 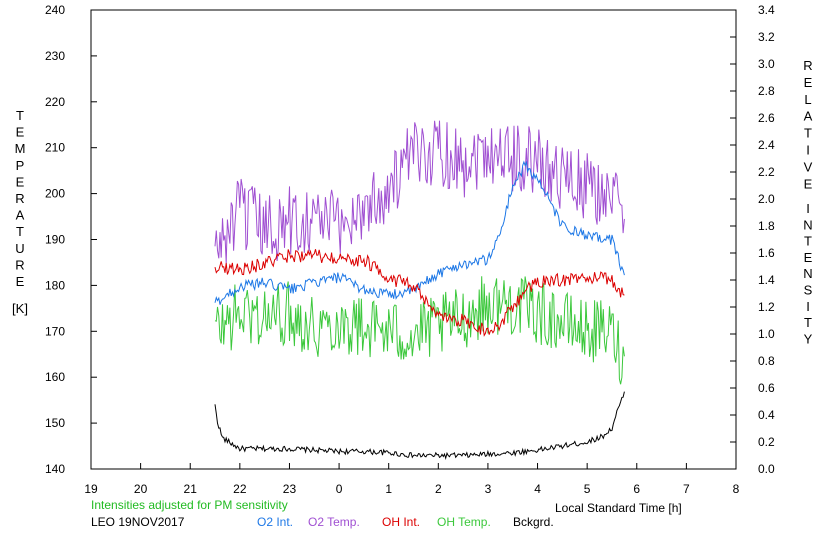 I want to click on x-tick-label: 20, so click(x=141, y=489).